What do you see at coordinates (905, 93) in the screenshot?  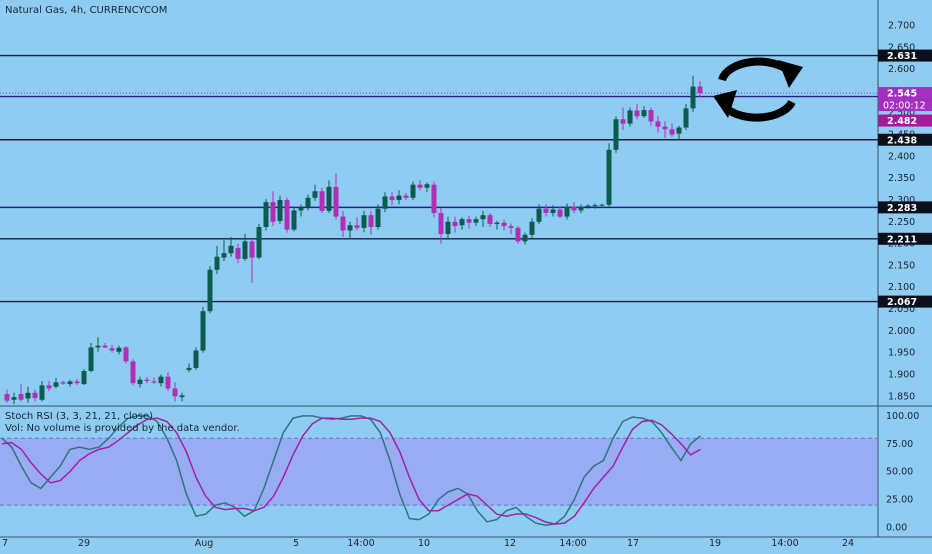 I see `current-price-tag` at bounding box center [905, 93].